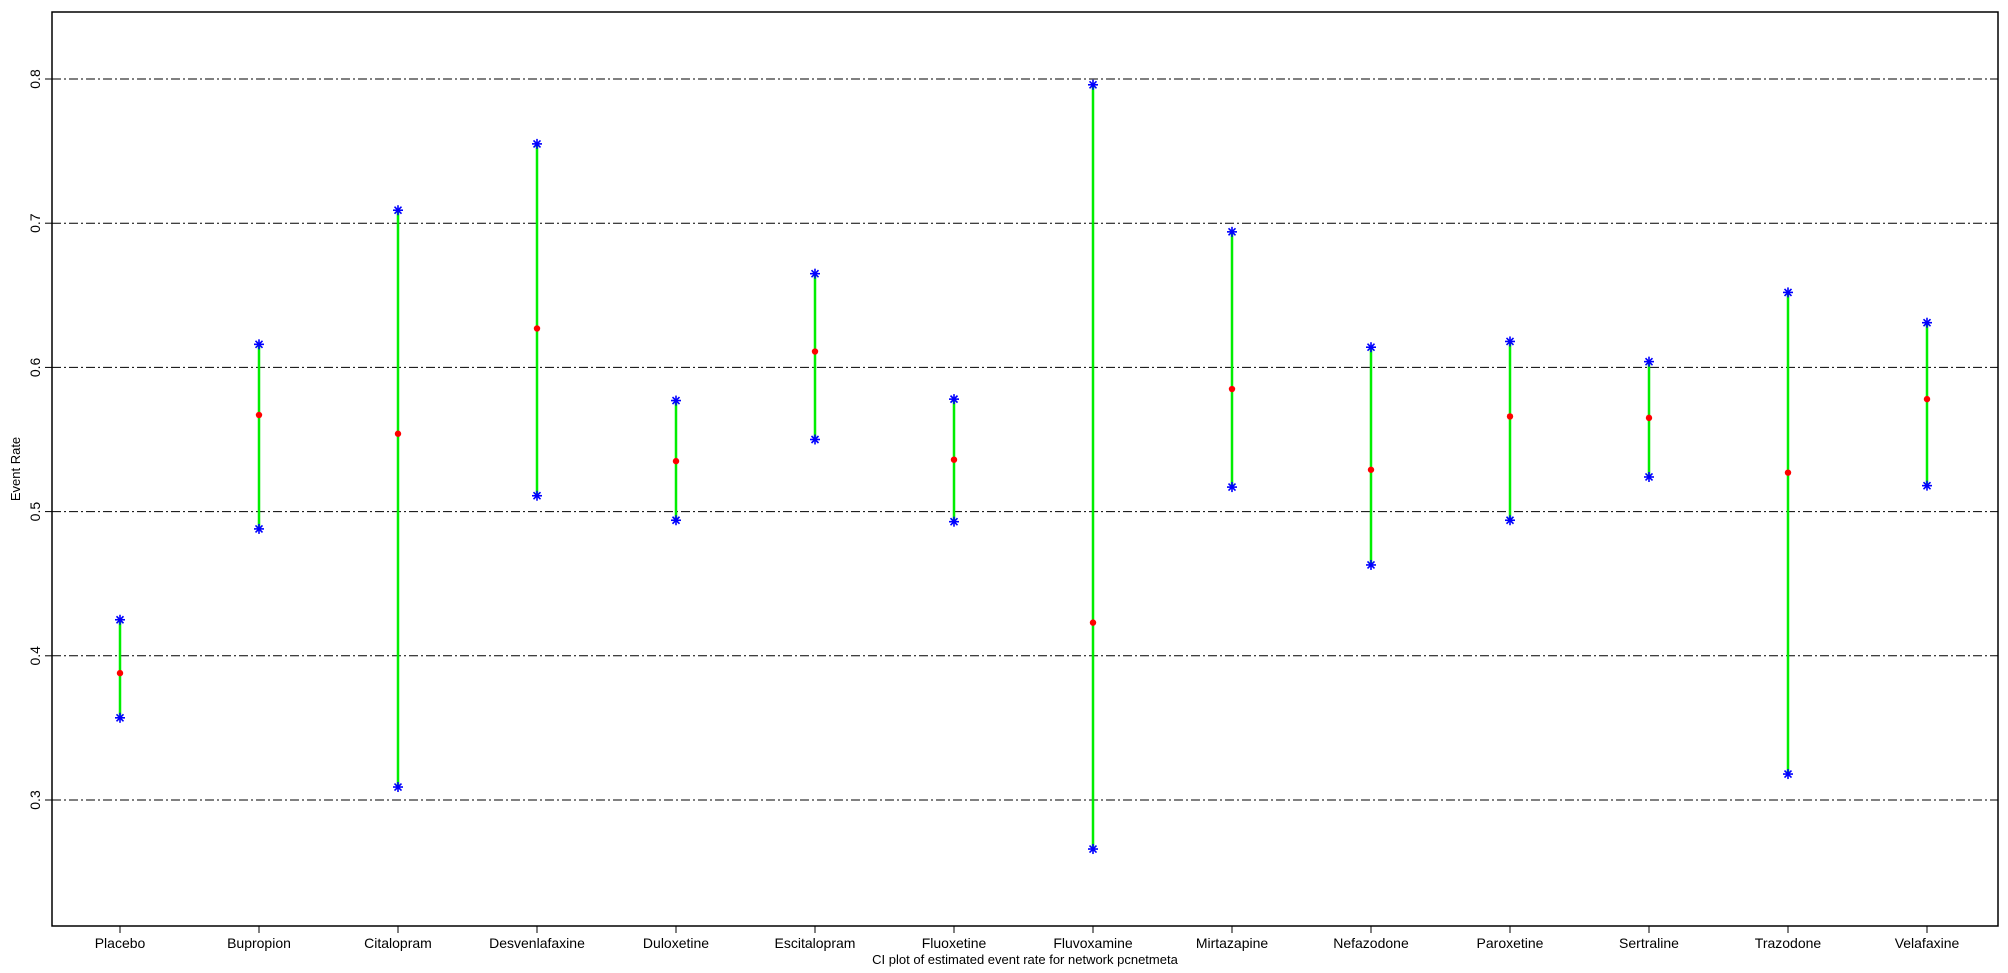 This screenshot has width=2008, height=973. Describe the element at coordinates (1927, 943) in the screenshot. I see `x-tick-label: Velafaxine` at that location.